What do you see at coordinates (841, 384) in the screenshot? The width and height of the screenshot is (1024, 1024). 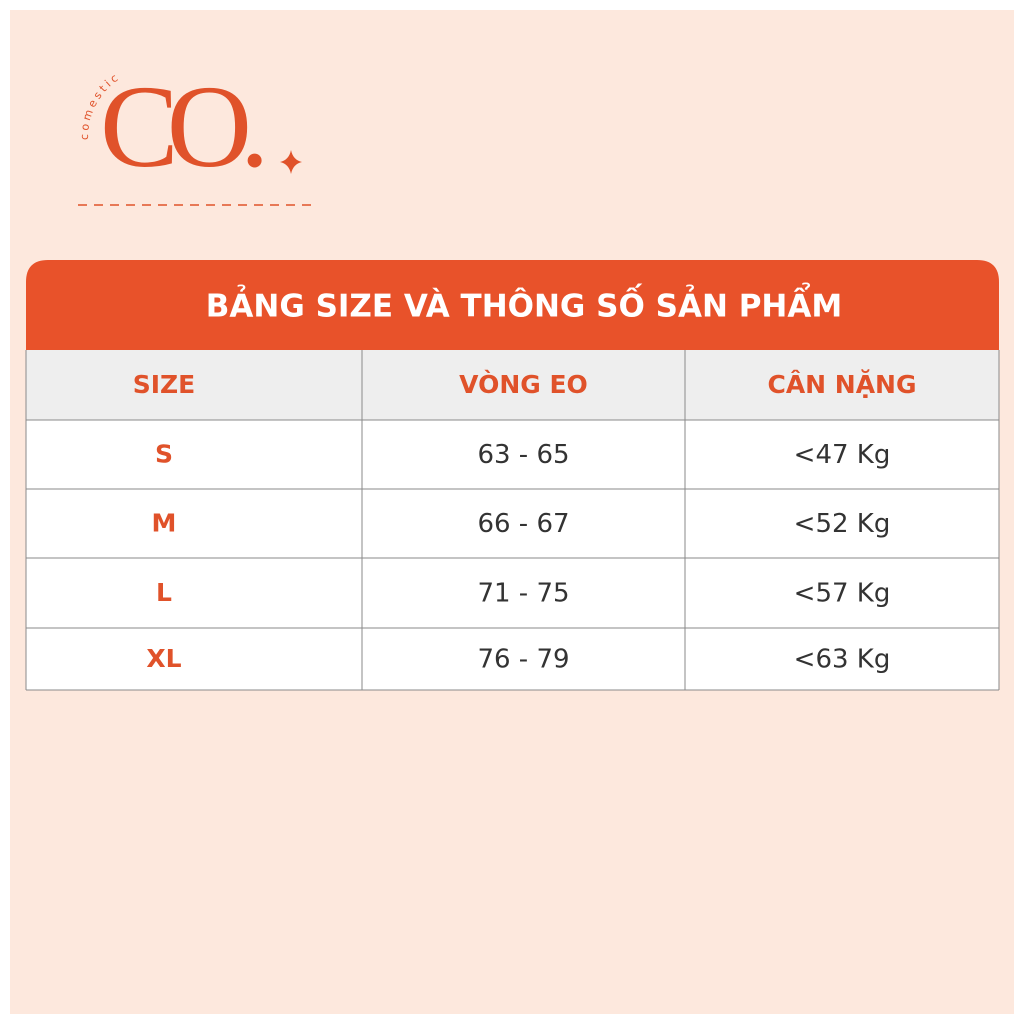 I see `column-header: CÂN NẶNG` at bounding box center [841, 384].